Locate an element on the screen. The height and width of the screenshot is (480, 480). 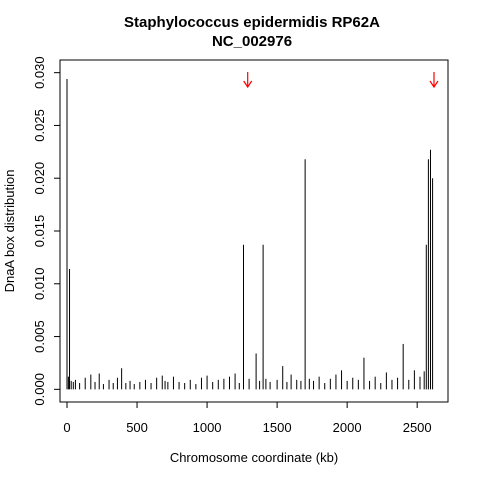
y-tick-label: 0.020 is located at coordinates (39, 178).